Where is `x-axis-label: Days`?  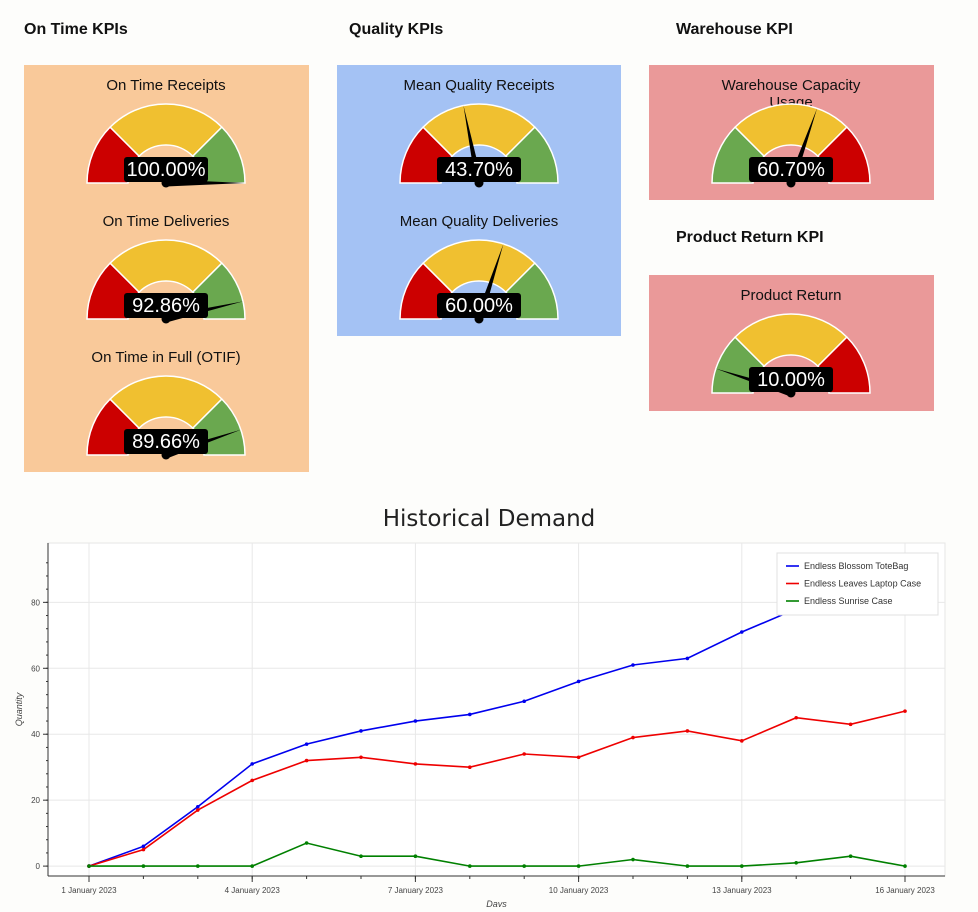 x-axis-label: Days is located at coordinates (496, 903).